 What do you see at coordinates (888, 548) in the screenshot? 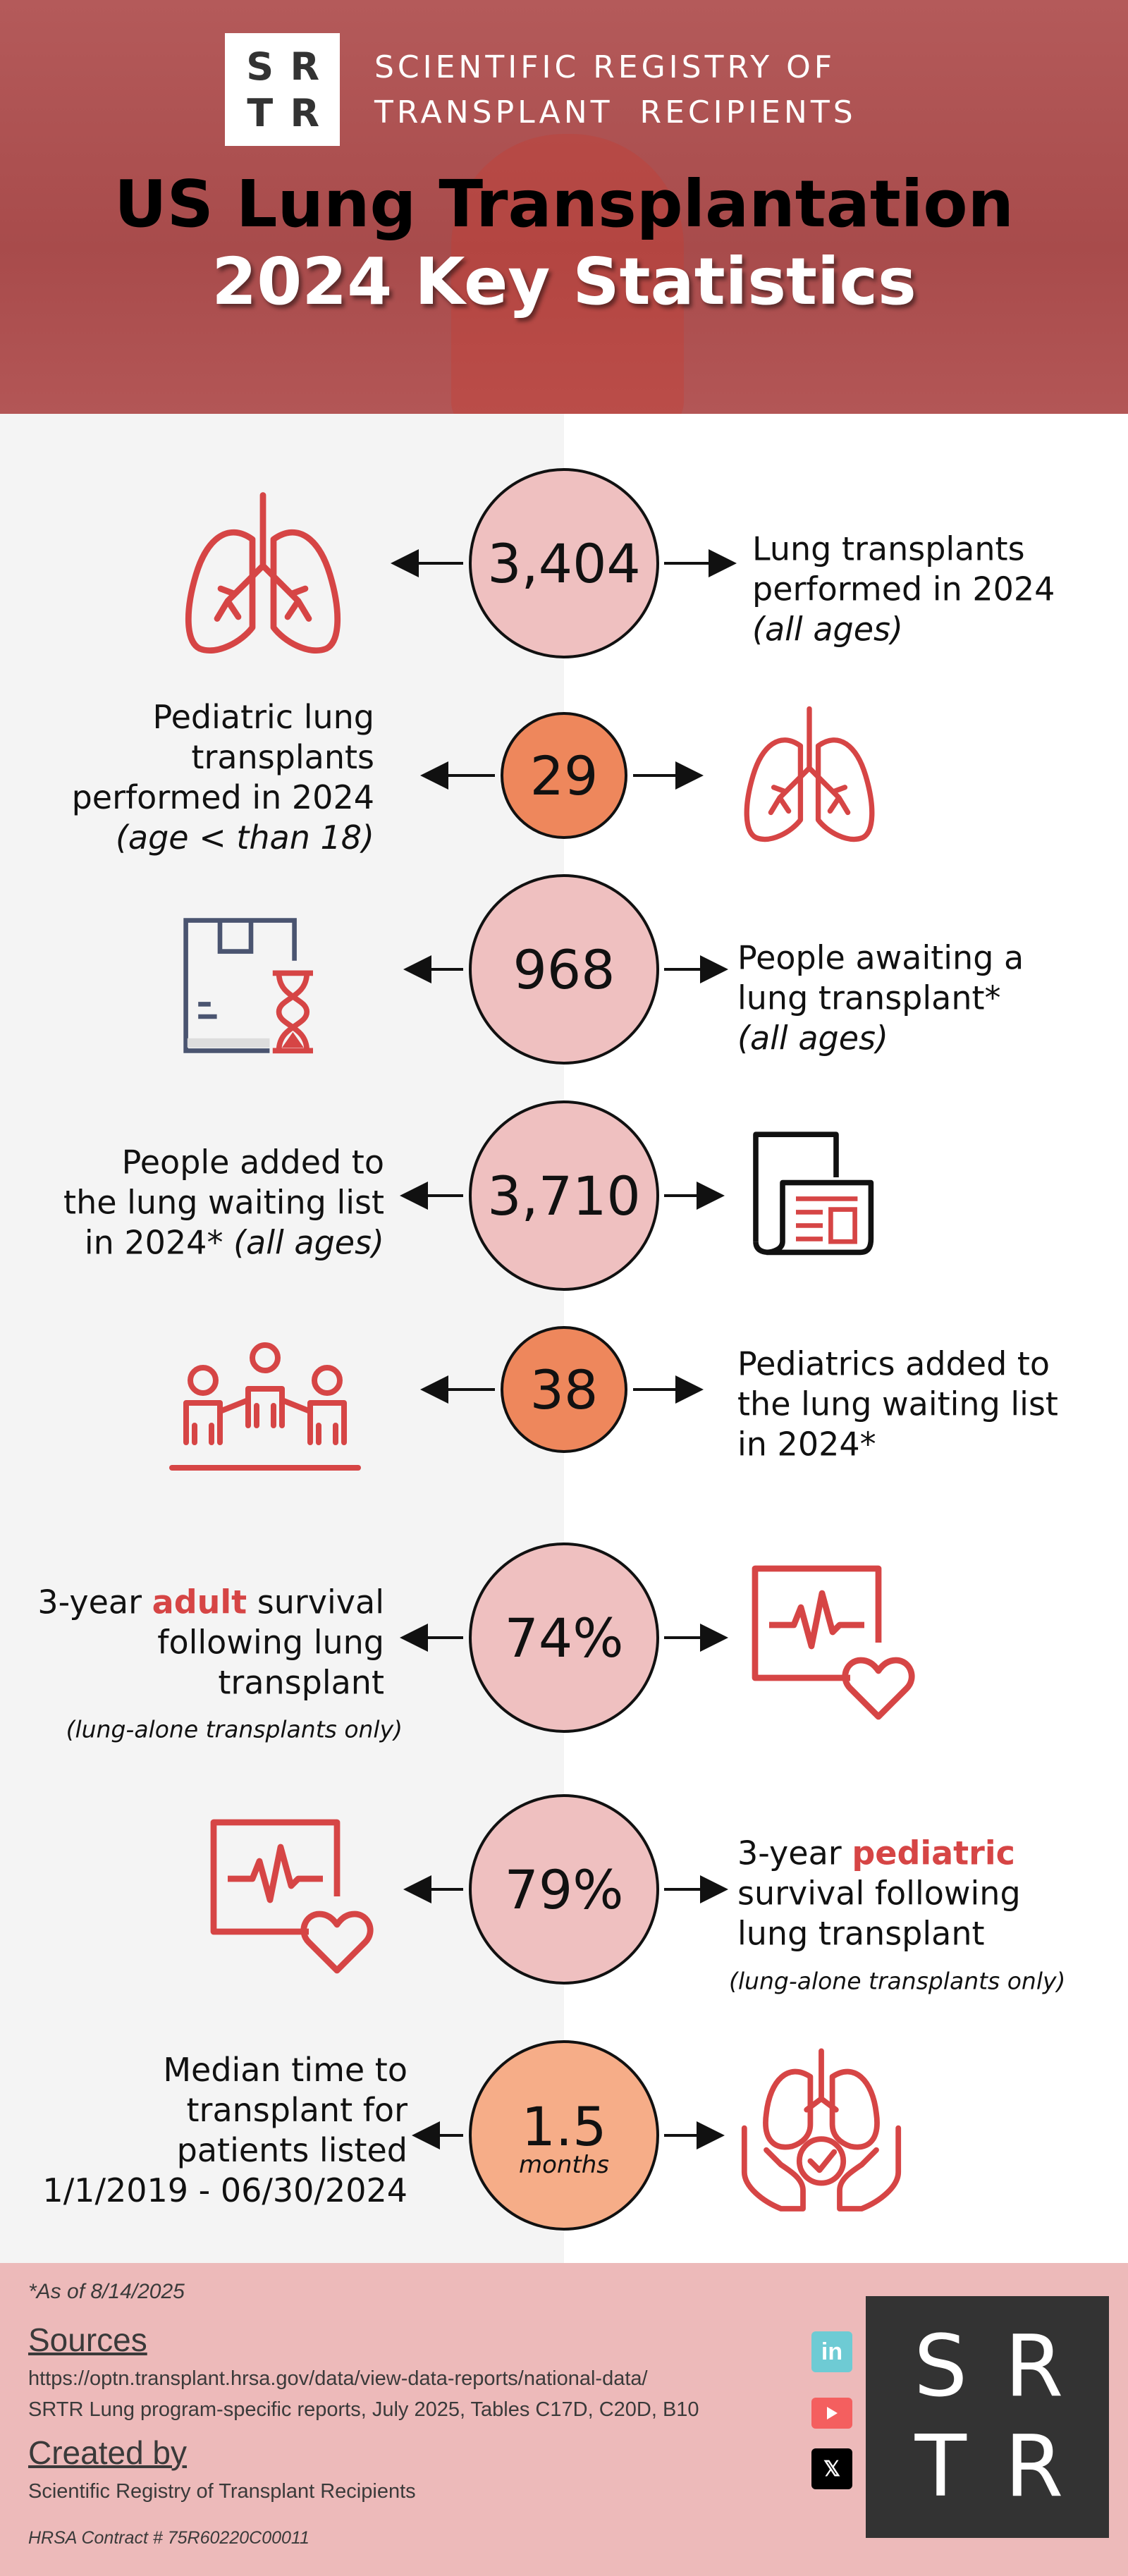
I see `label-line: Lung transplants` at bounding box center [888, 548].